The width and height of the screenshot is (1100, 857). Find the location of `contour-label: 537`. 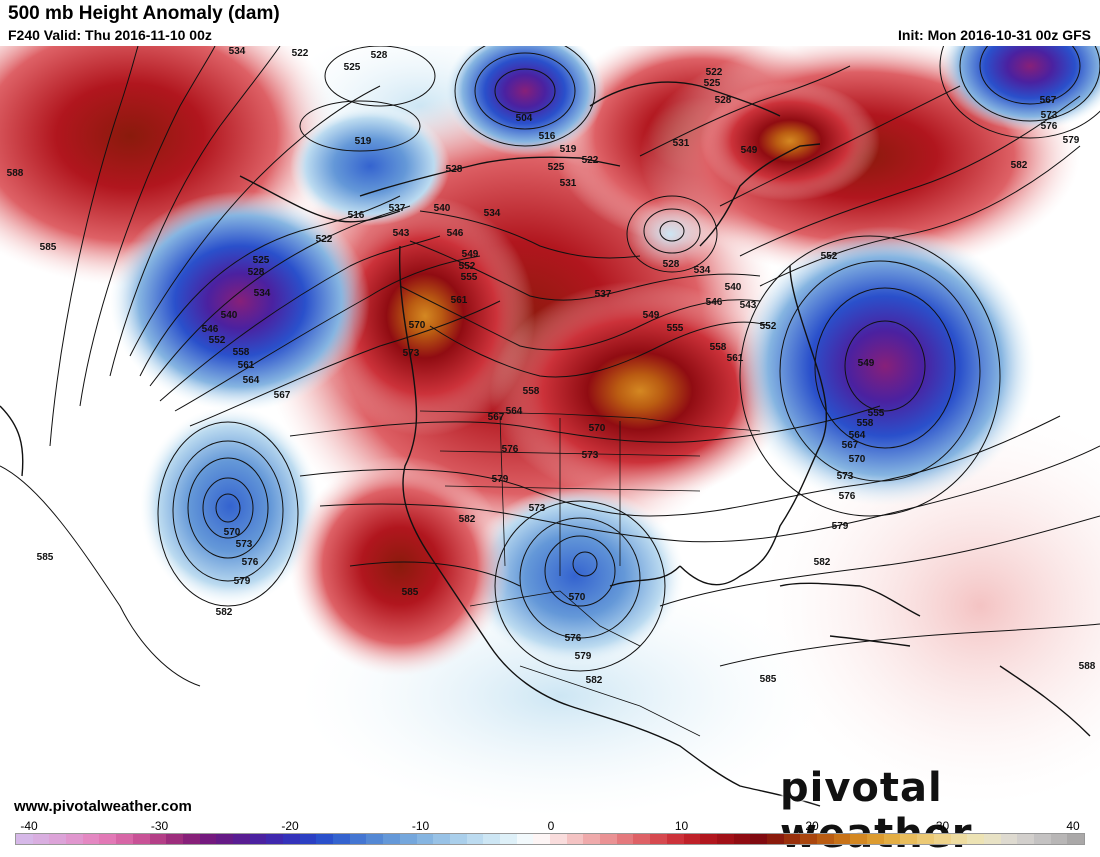

contour-label: 537 is located at coordinates (397, 208).